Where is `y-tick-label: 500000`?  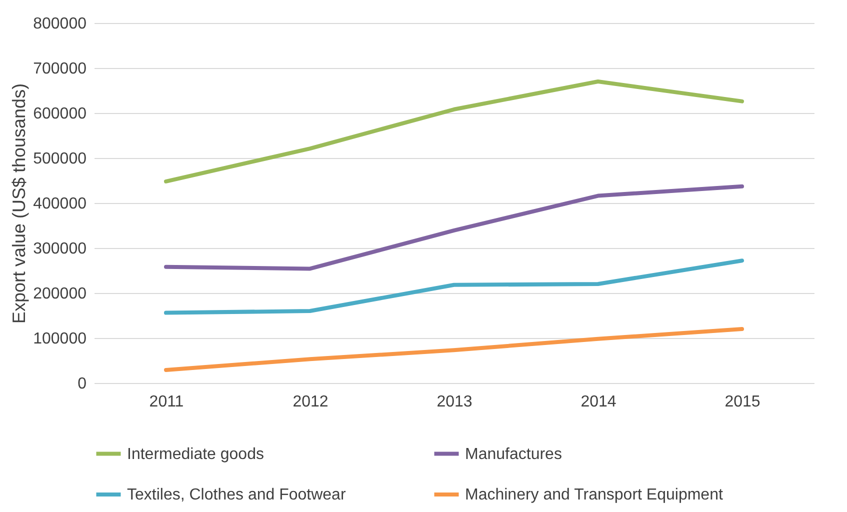
y-tick-label: 500000 is located at coordinates (60, 159).